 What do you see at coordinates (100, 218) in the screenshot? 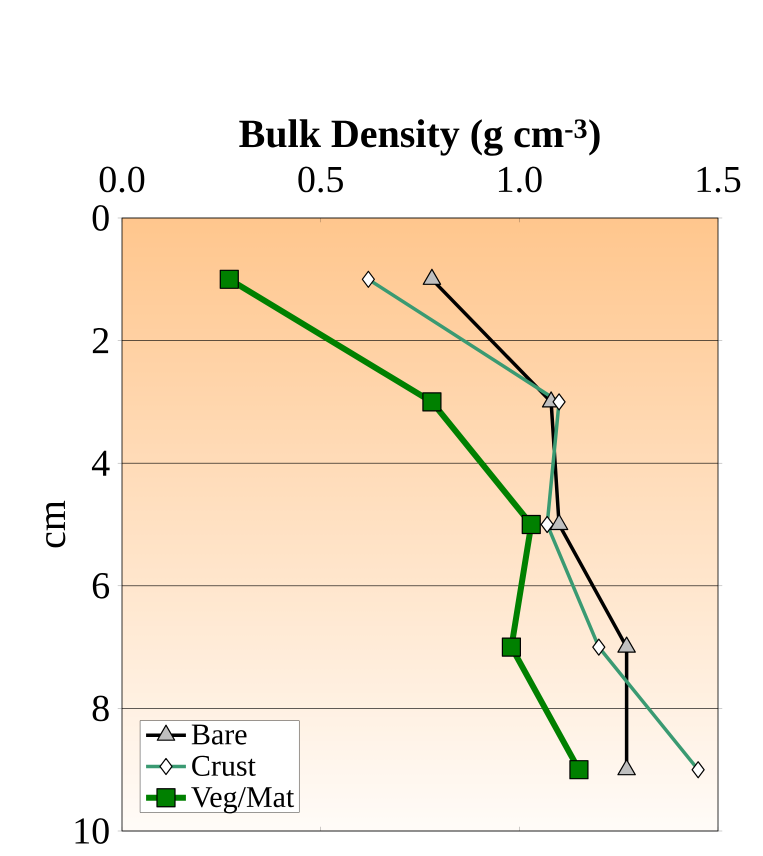
I see `y-tick-label: 0` at bounding box center [100, 218].